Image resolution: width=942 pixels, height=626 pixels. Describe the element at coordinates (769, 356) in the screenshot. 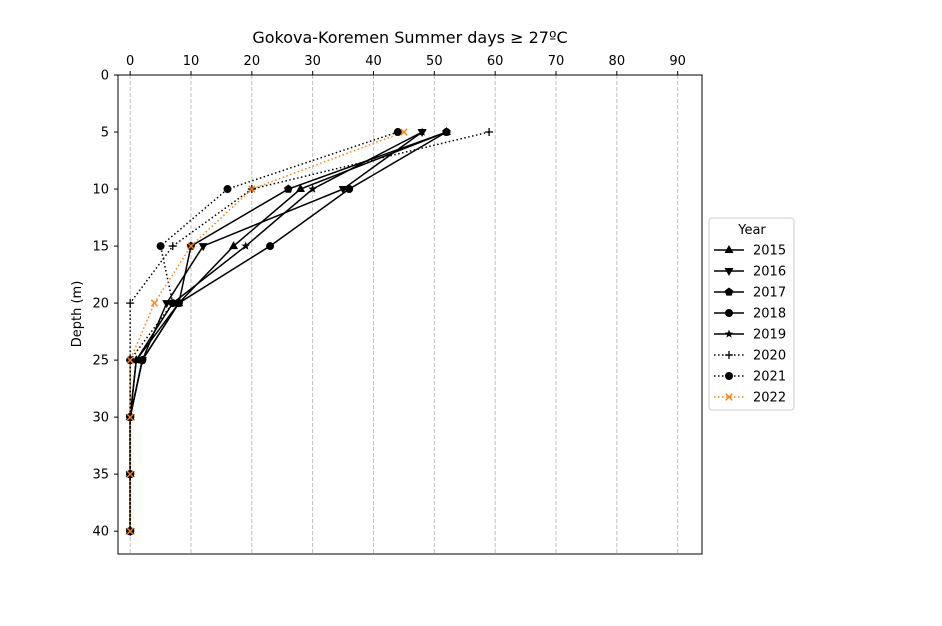

I see `legend-label-2020: 2020` at that location.